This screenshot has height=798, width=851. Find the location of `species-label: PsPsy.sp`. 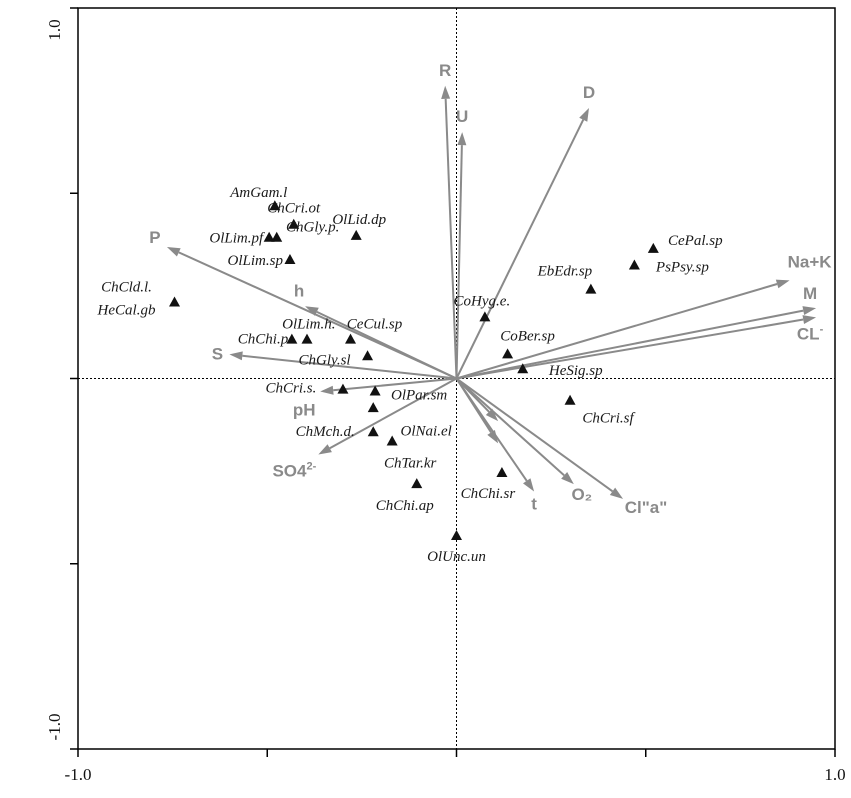

species-label: PsPsy.sp is located at coordinates (682, 267).